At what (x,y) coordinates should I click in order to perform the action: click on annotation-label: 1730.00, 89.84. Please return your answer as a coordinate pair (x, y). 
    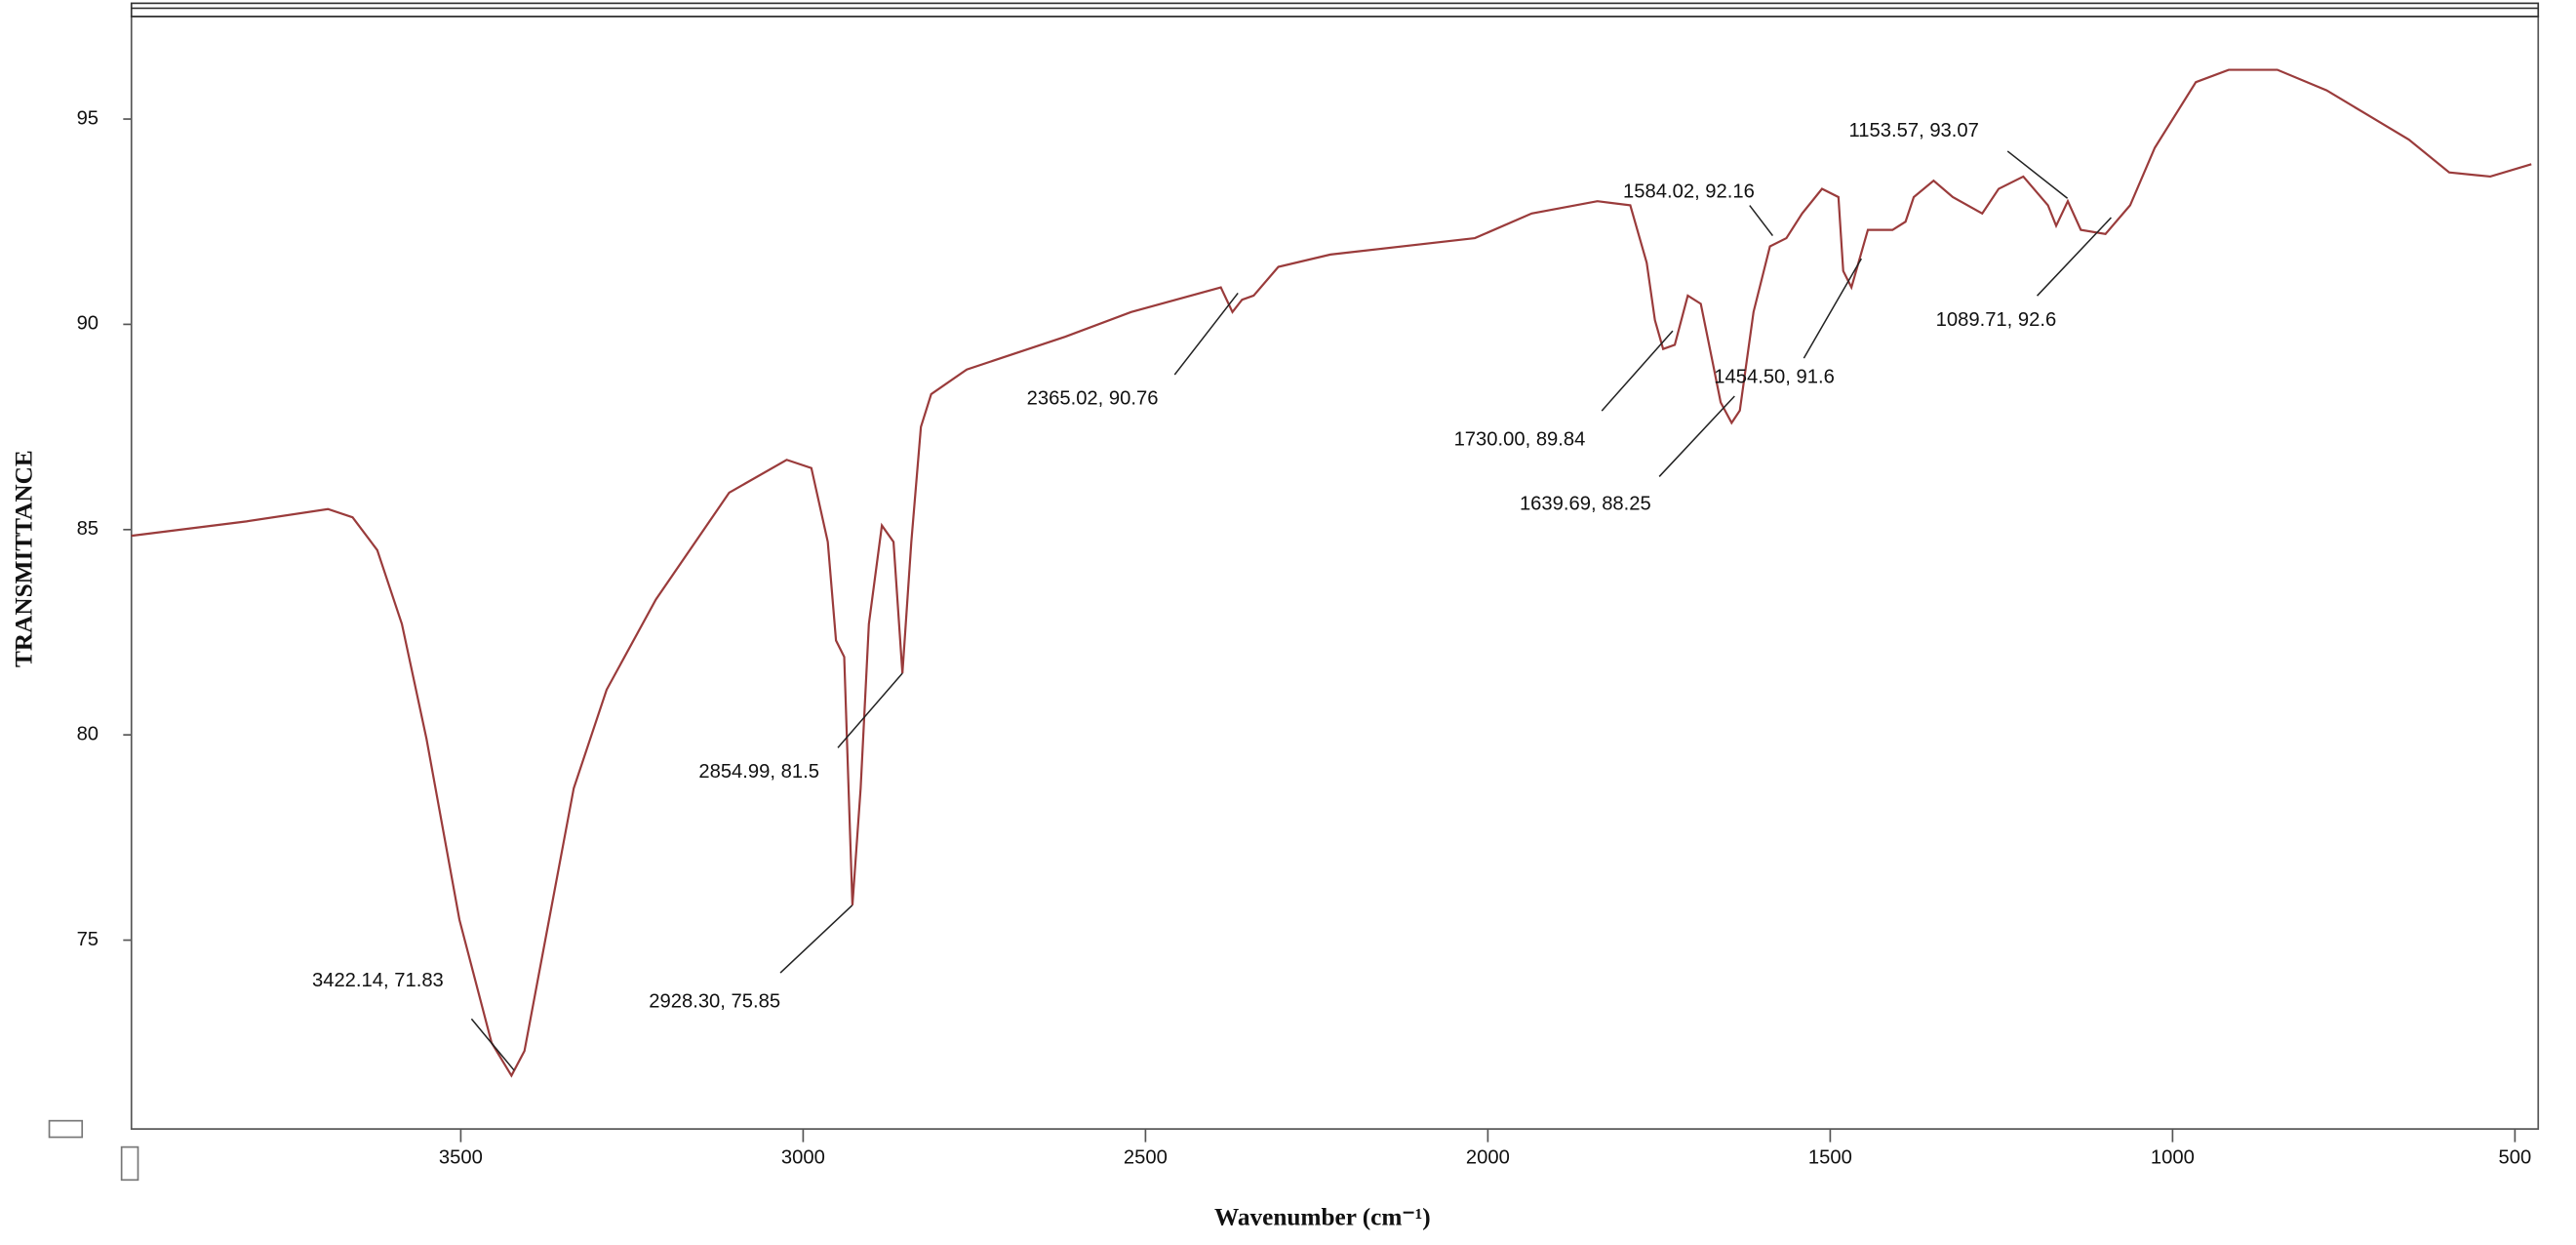
    Looking at the image, I should click on (1520, 440).